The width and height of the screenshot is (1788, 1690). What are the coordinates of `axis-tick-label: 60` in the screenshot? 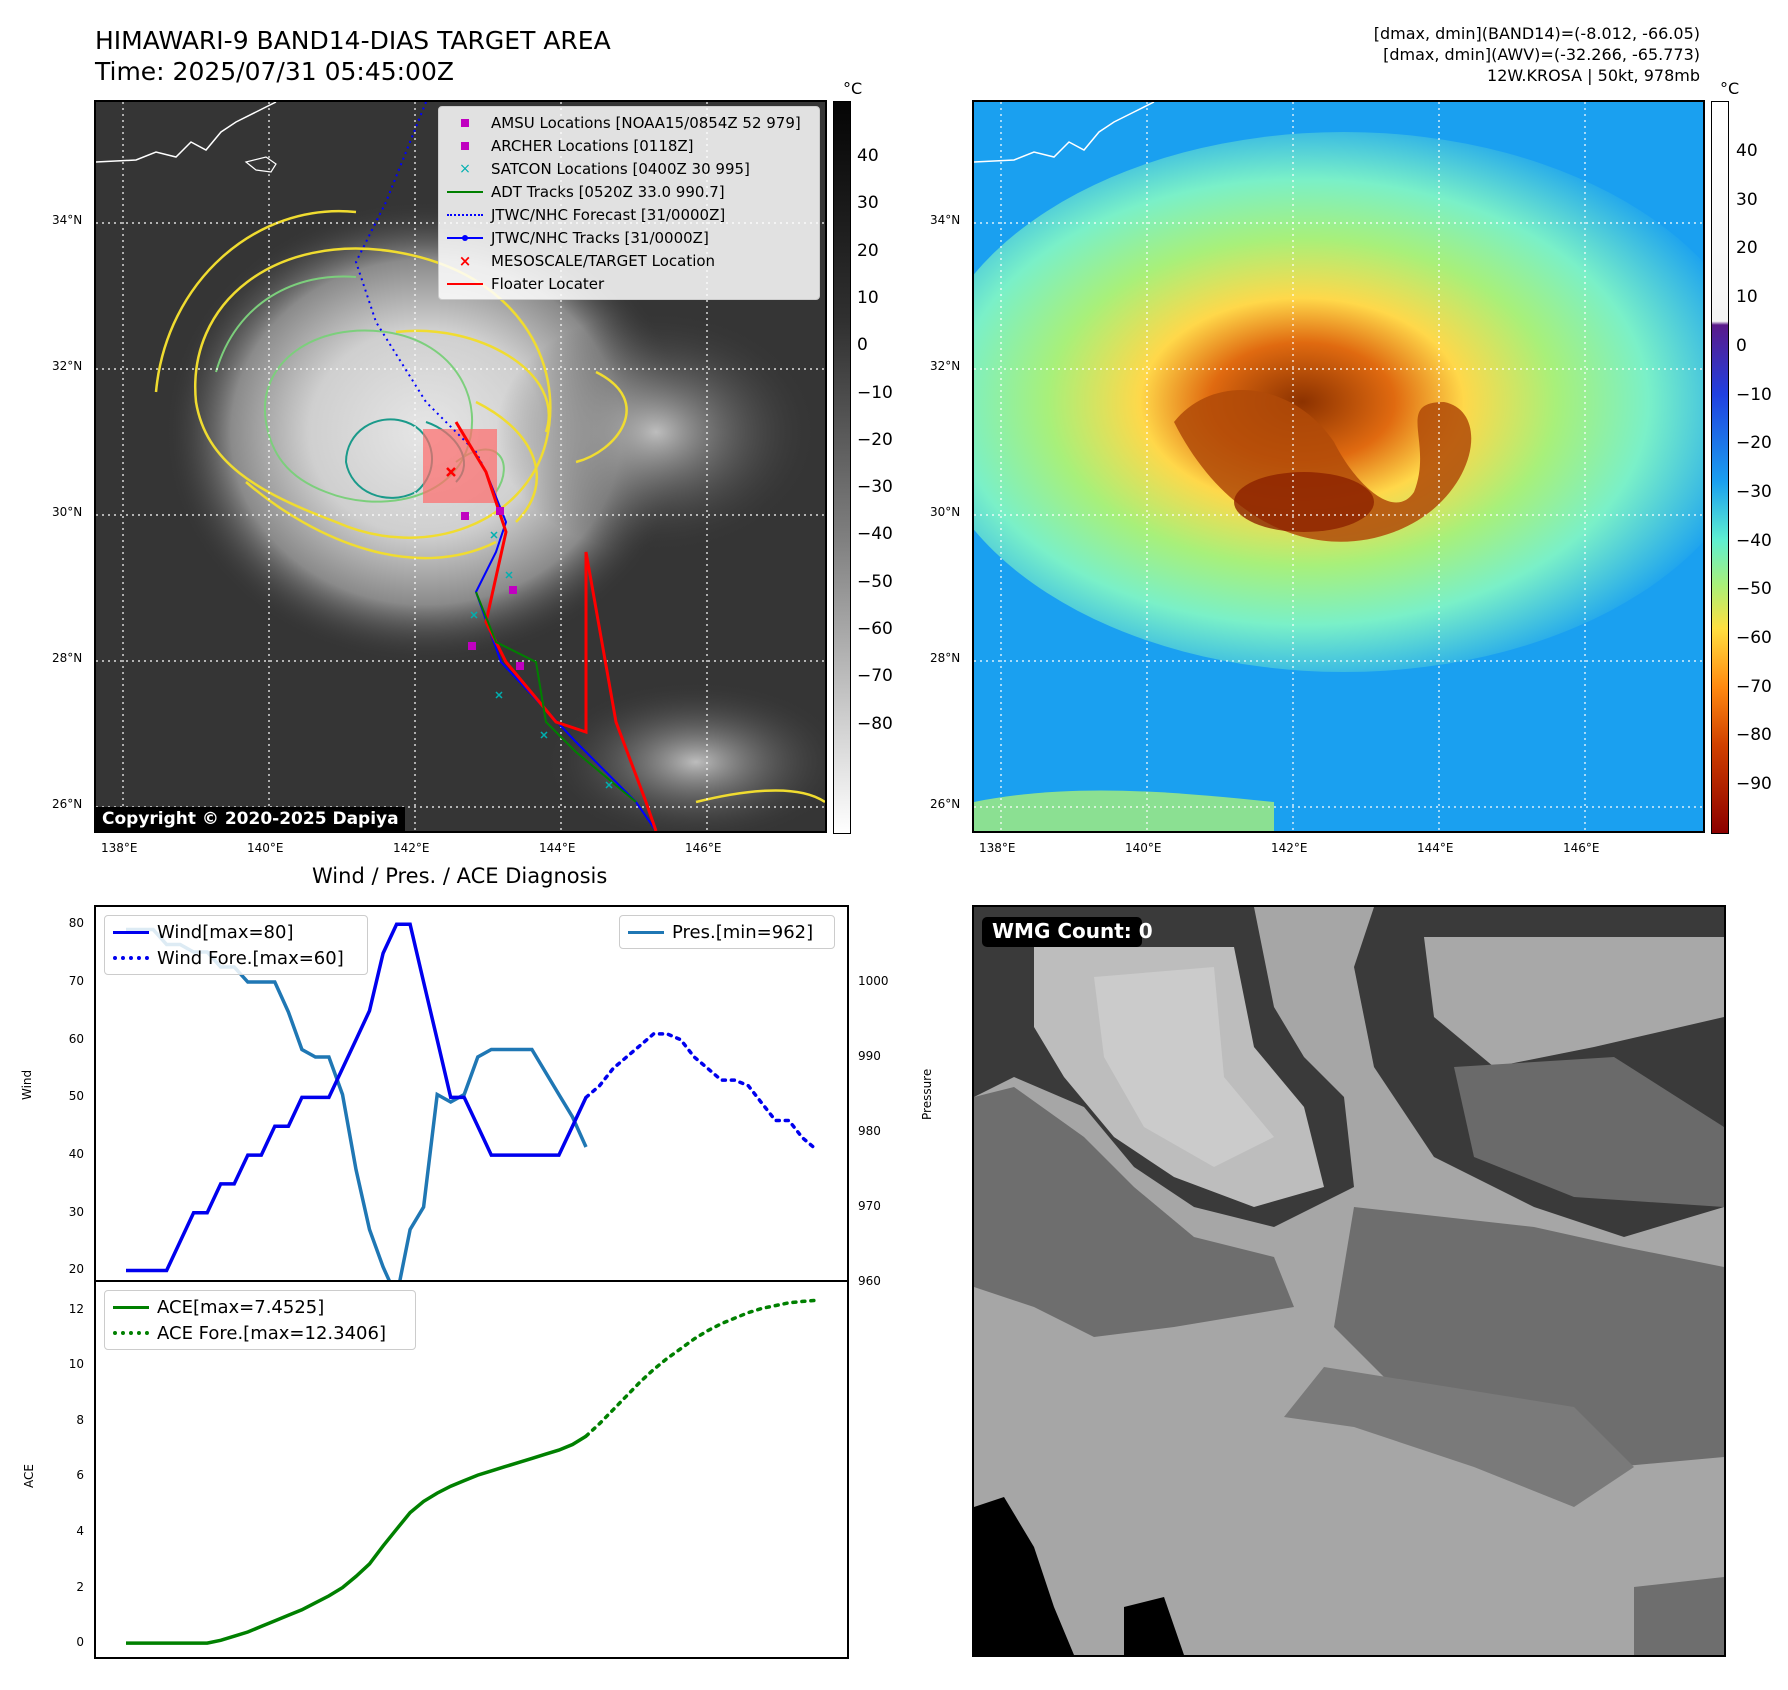 It's located at (76, 1038).